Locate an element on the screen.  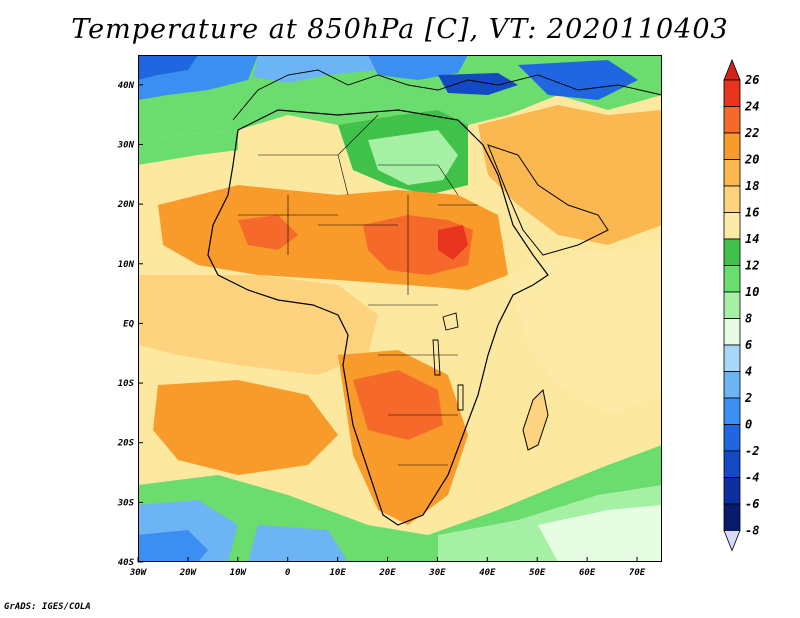
colorbar-label: 8 is located at coordinates (748, 319).